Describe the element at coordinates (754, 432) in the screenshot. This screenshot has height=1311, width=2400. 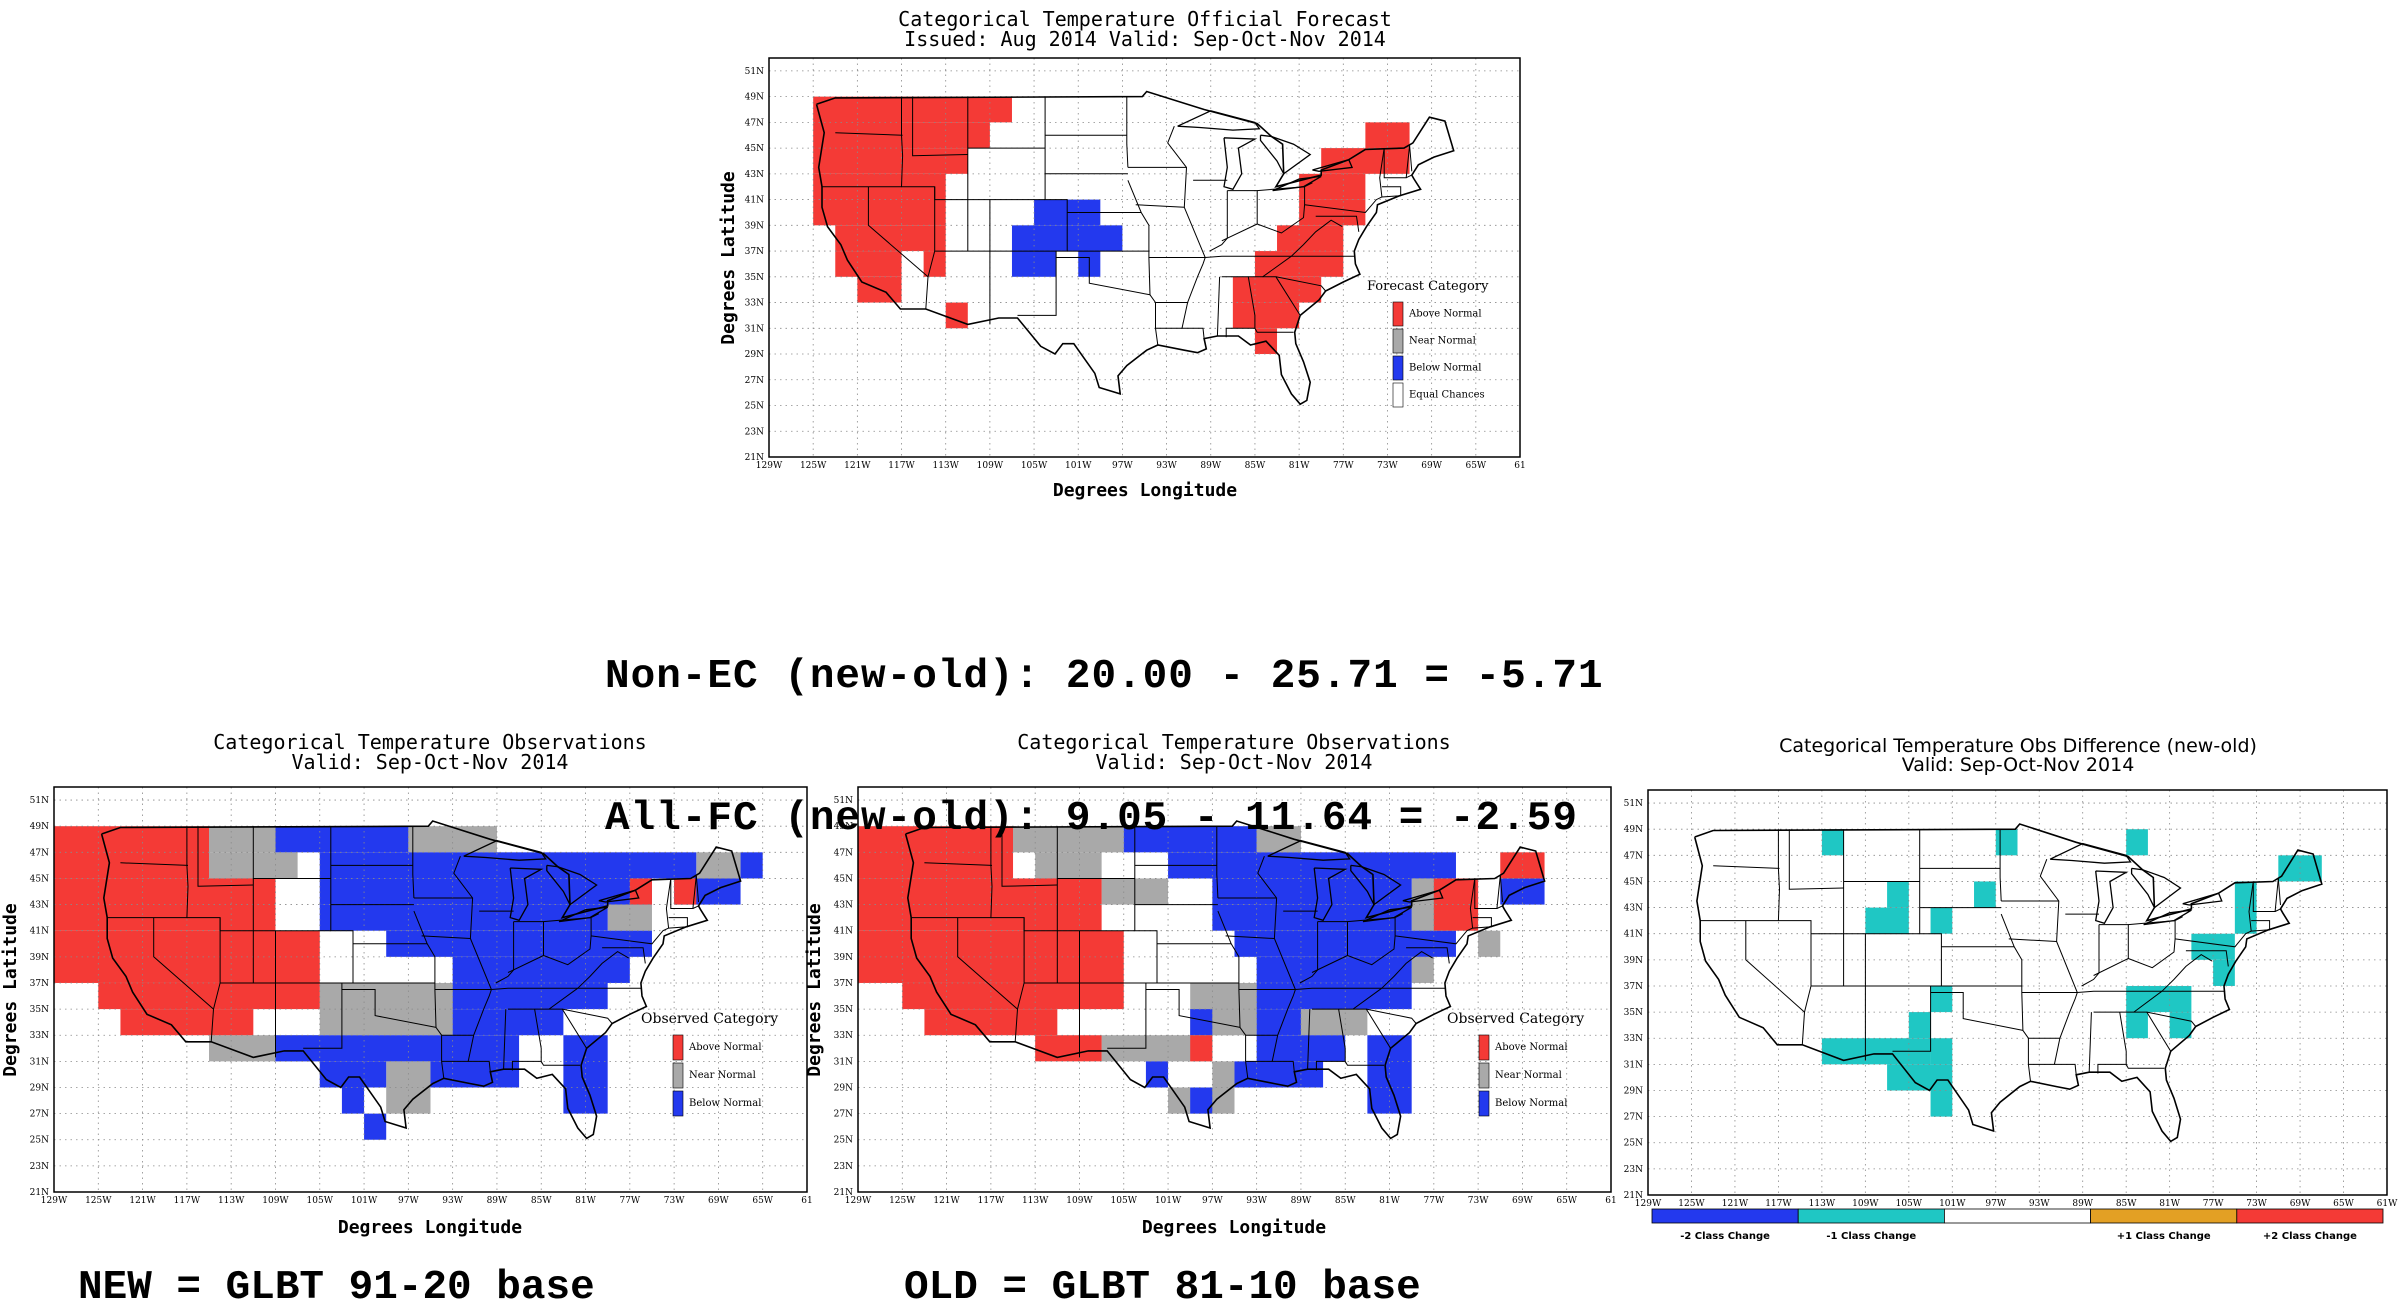
I see `lat-tick-label: 23N` at that location.